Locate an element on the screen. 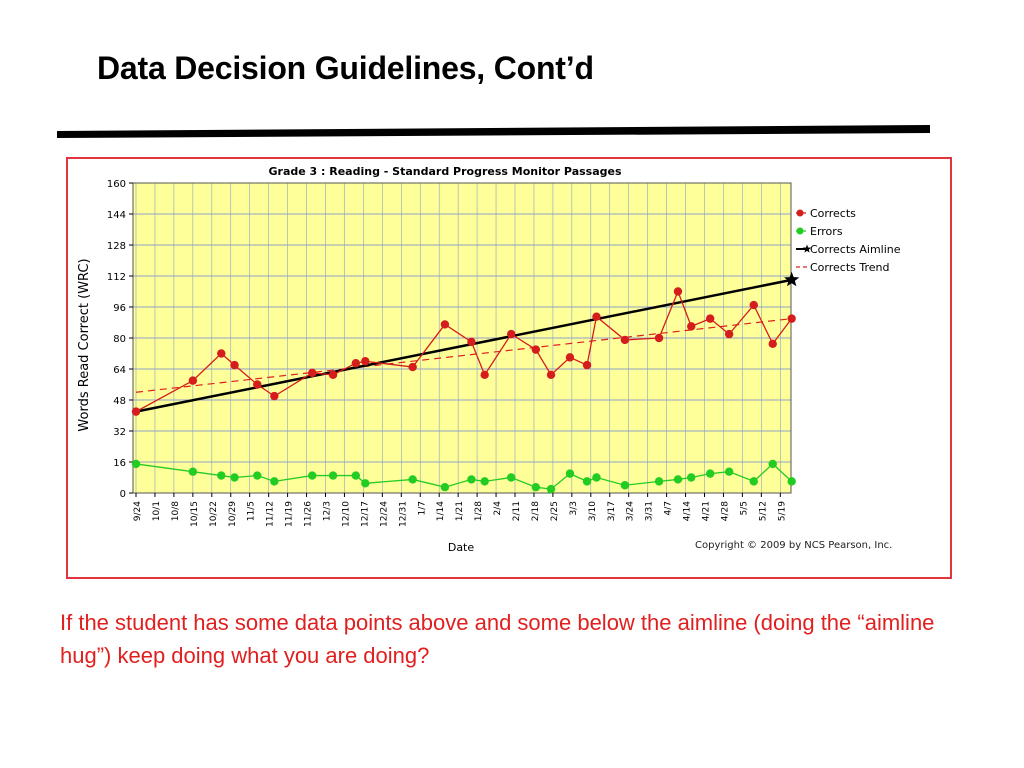  y-tick-label: 96 is located at coordinates (119, 308).